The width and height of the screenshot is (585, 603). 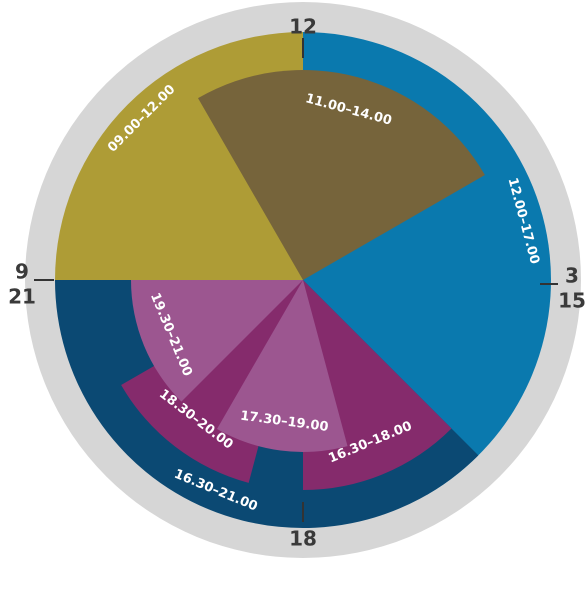 What do you see at coordinates (303, 539) in the screenshot?
I see `clock-label-bottom: 18` at bounding box center [303, 539].